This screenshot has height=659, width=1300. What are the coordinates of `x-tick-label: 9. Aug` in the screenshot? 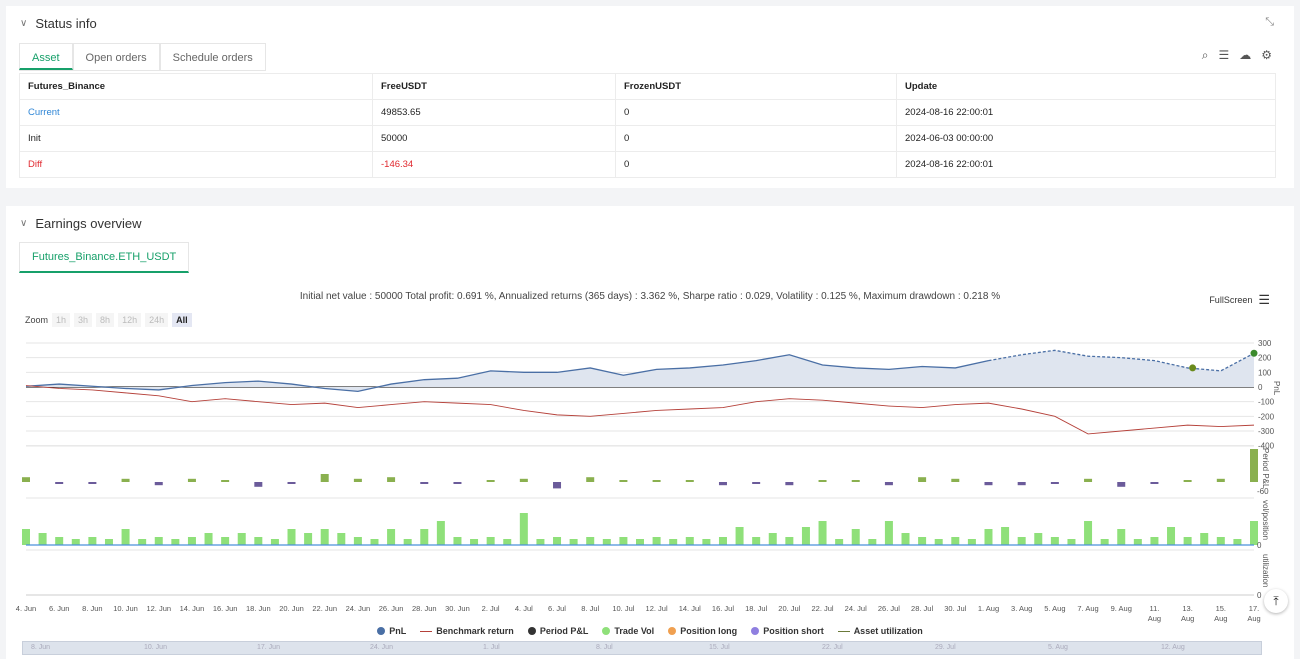 It's located at (1121, 608).